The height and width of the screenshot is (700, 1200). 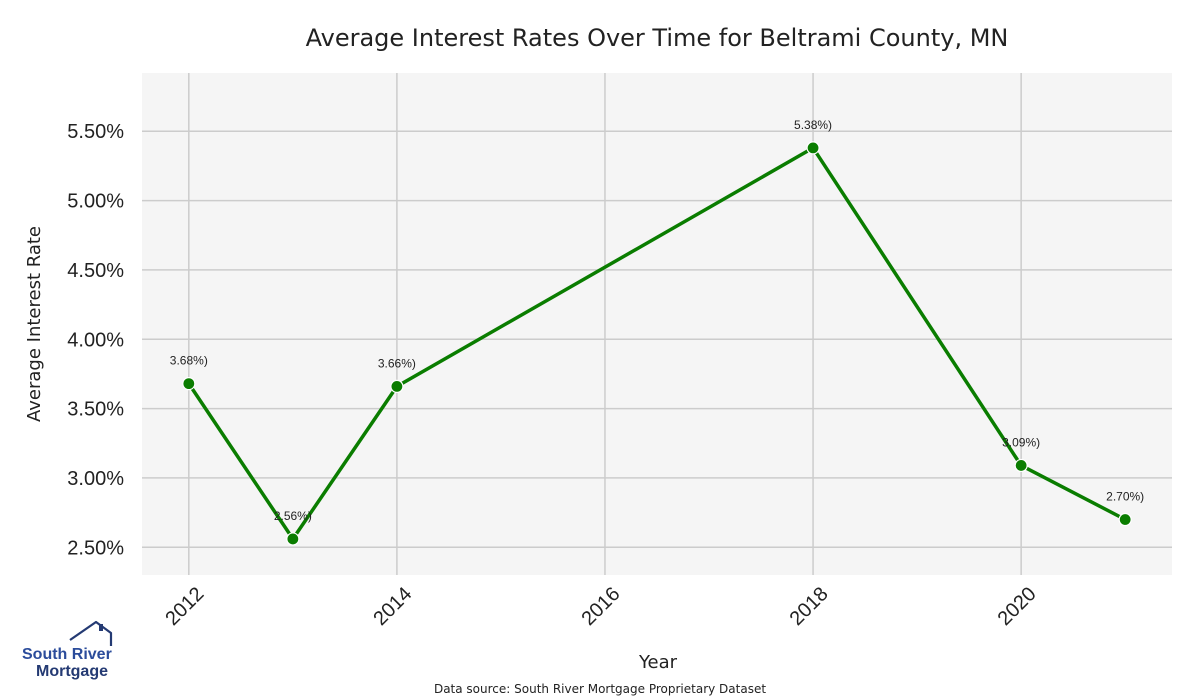 What do you see at coordinates (1017, 606) in the screenshot?
I see `x-tick-label: 2020` at bounding box center [1017, 606].